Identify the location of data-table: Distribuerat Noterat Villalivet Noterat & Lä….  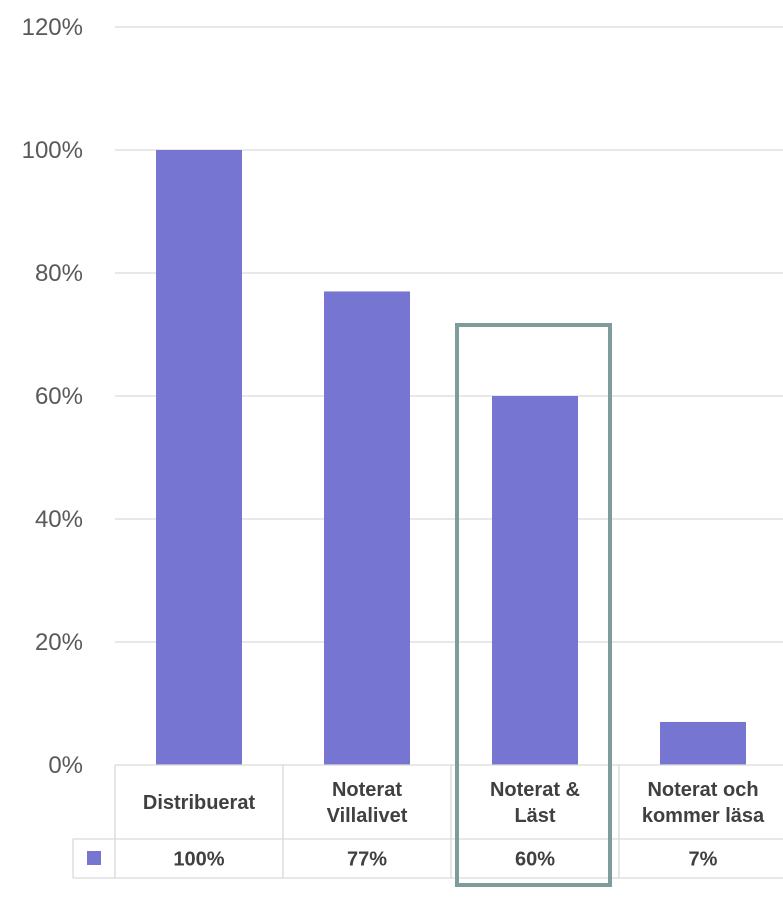
(427, 821).